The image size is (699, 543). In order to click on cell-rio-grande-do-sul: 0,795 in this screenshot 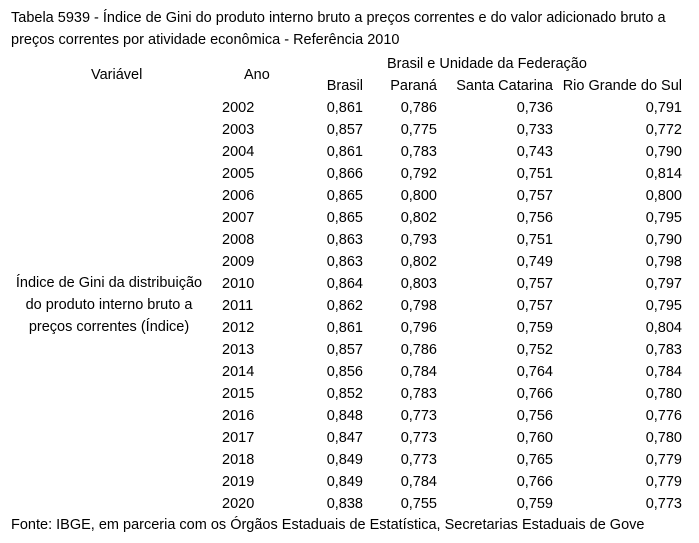, I will do `click(663, 306)`.